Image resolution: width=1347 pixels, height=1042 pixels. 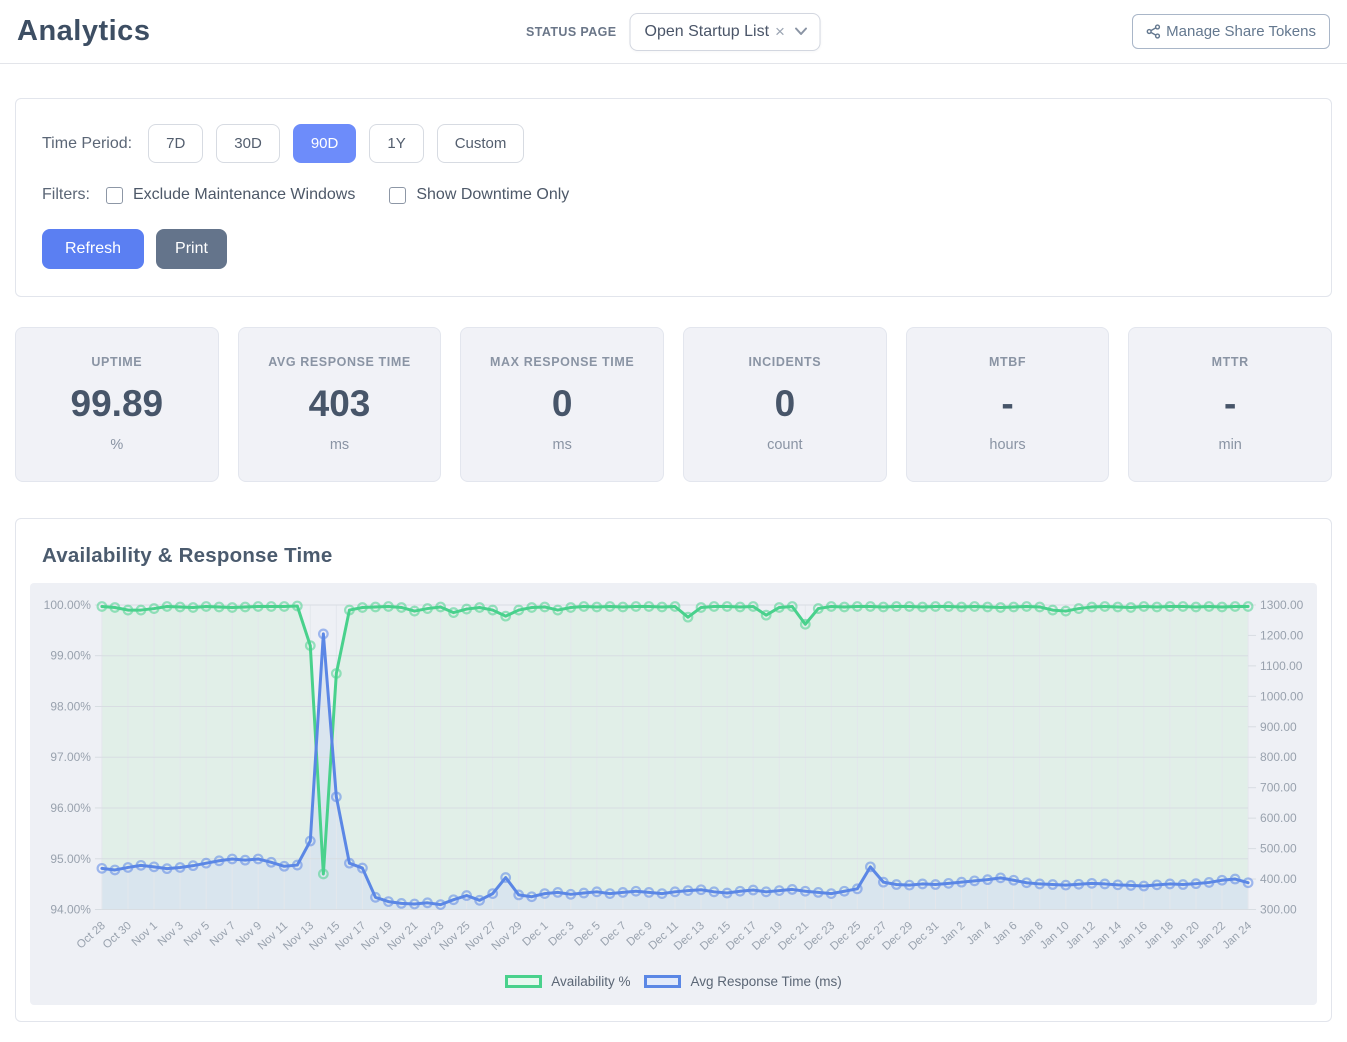 I want to click on time-period-button-90d: 90D, so click(x=324, y=143).